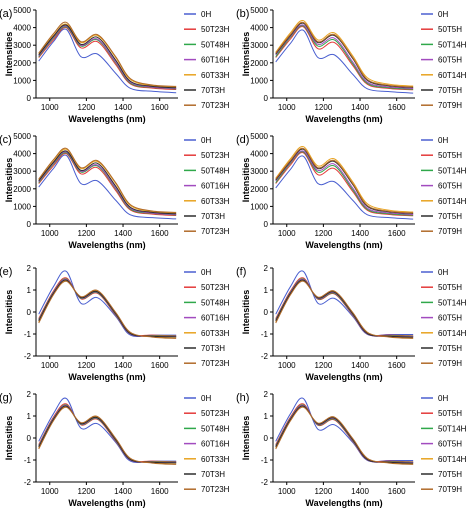  I want to click on series-line-70T9H, so click(344, 309).